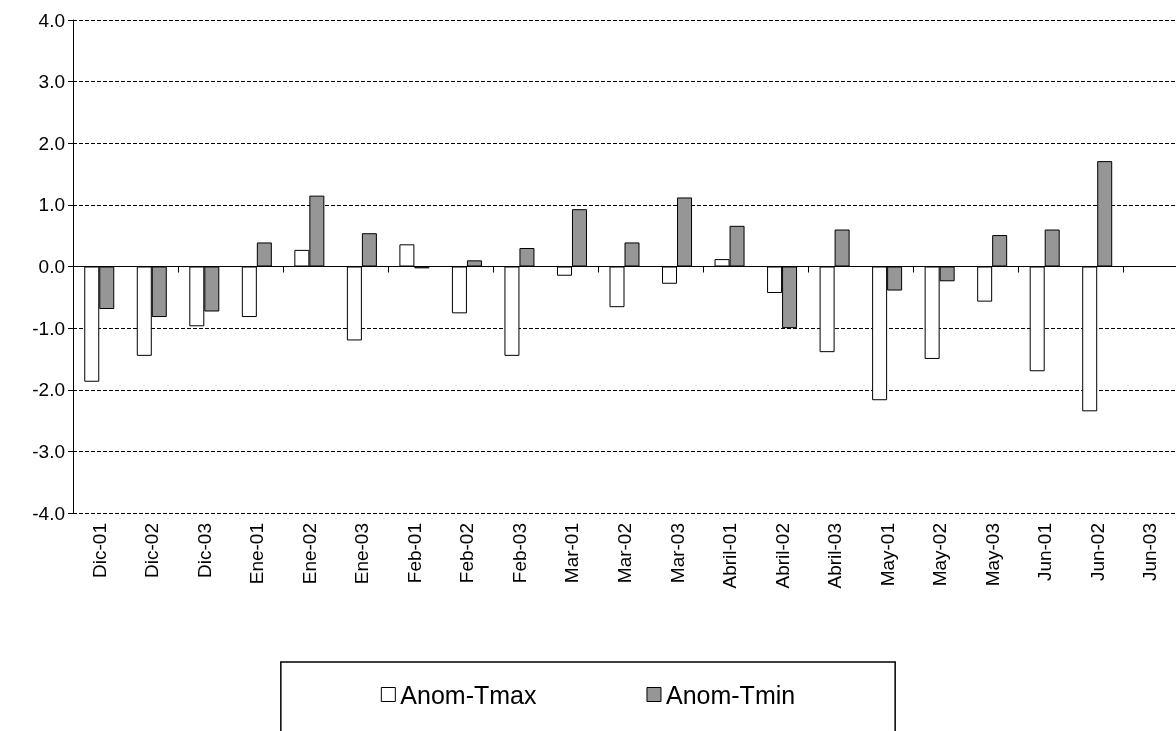 Image resolution: width=1176 pixels, height=731 pixels. I want to click on x-tick-label: Dic-03, so click(204, 550).